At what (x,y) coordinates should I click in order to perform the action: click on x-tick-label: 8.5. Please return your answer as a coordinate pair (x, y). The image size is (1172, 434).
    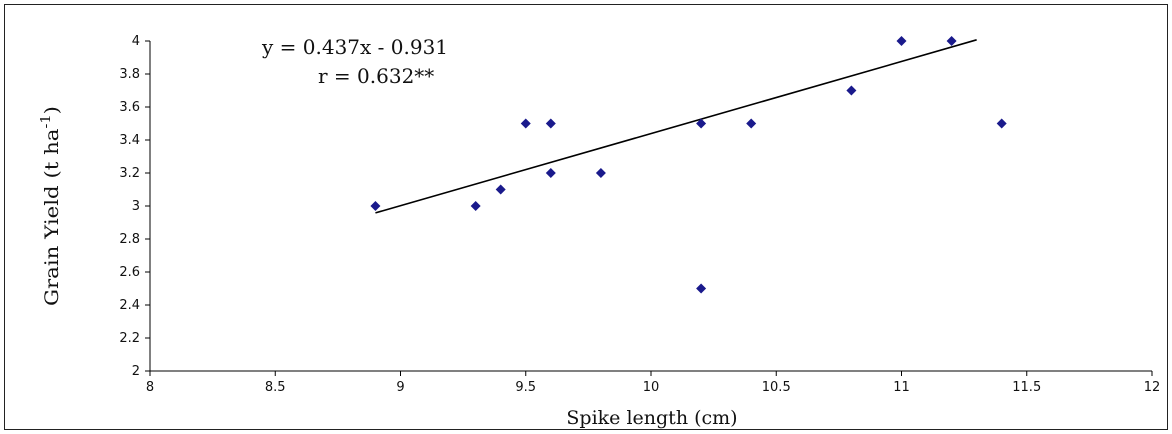
    Looking at the image, I should click on (275, 387).